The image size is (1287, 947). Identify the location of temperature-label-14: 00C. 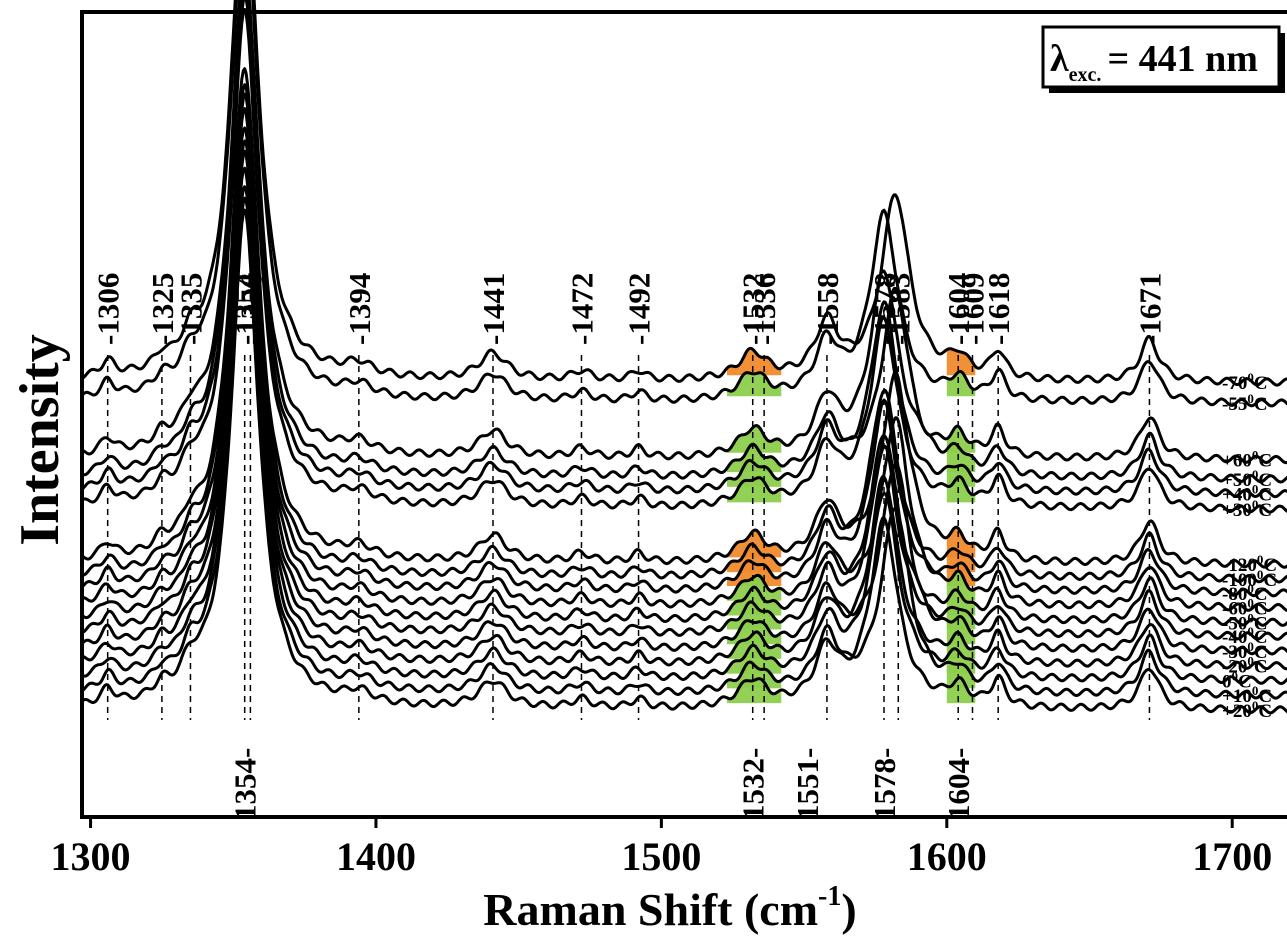
(1237, 680).